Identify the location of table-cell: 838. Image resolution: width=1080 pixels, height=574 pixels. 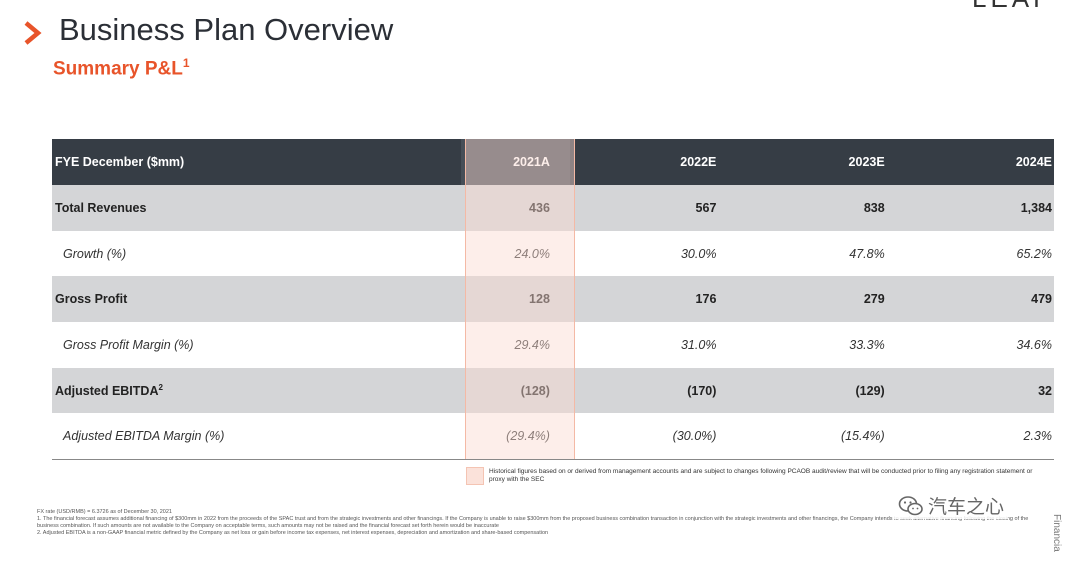
(874, 207).